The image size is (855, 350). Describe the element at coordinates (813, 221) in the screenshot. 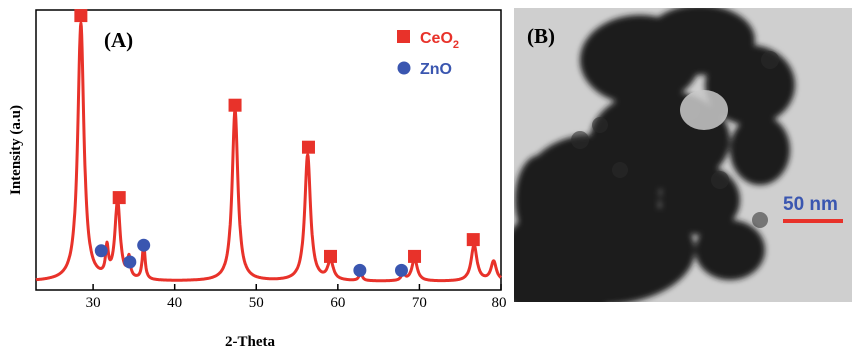

I see `scale-bar` at that location.